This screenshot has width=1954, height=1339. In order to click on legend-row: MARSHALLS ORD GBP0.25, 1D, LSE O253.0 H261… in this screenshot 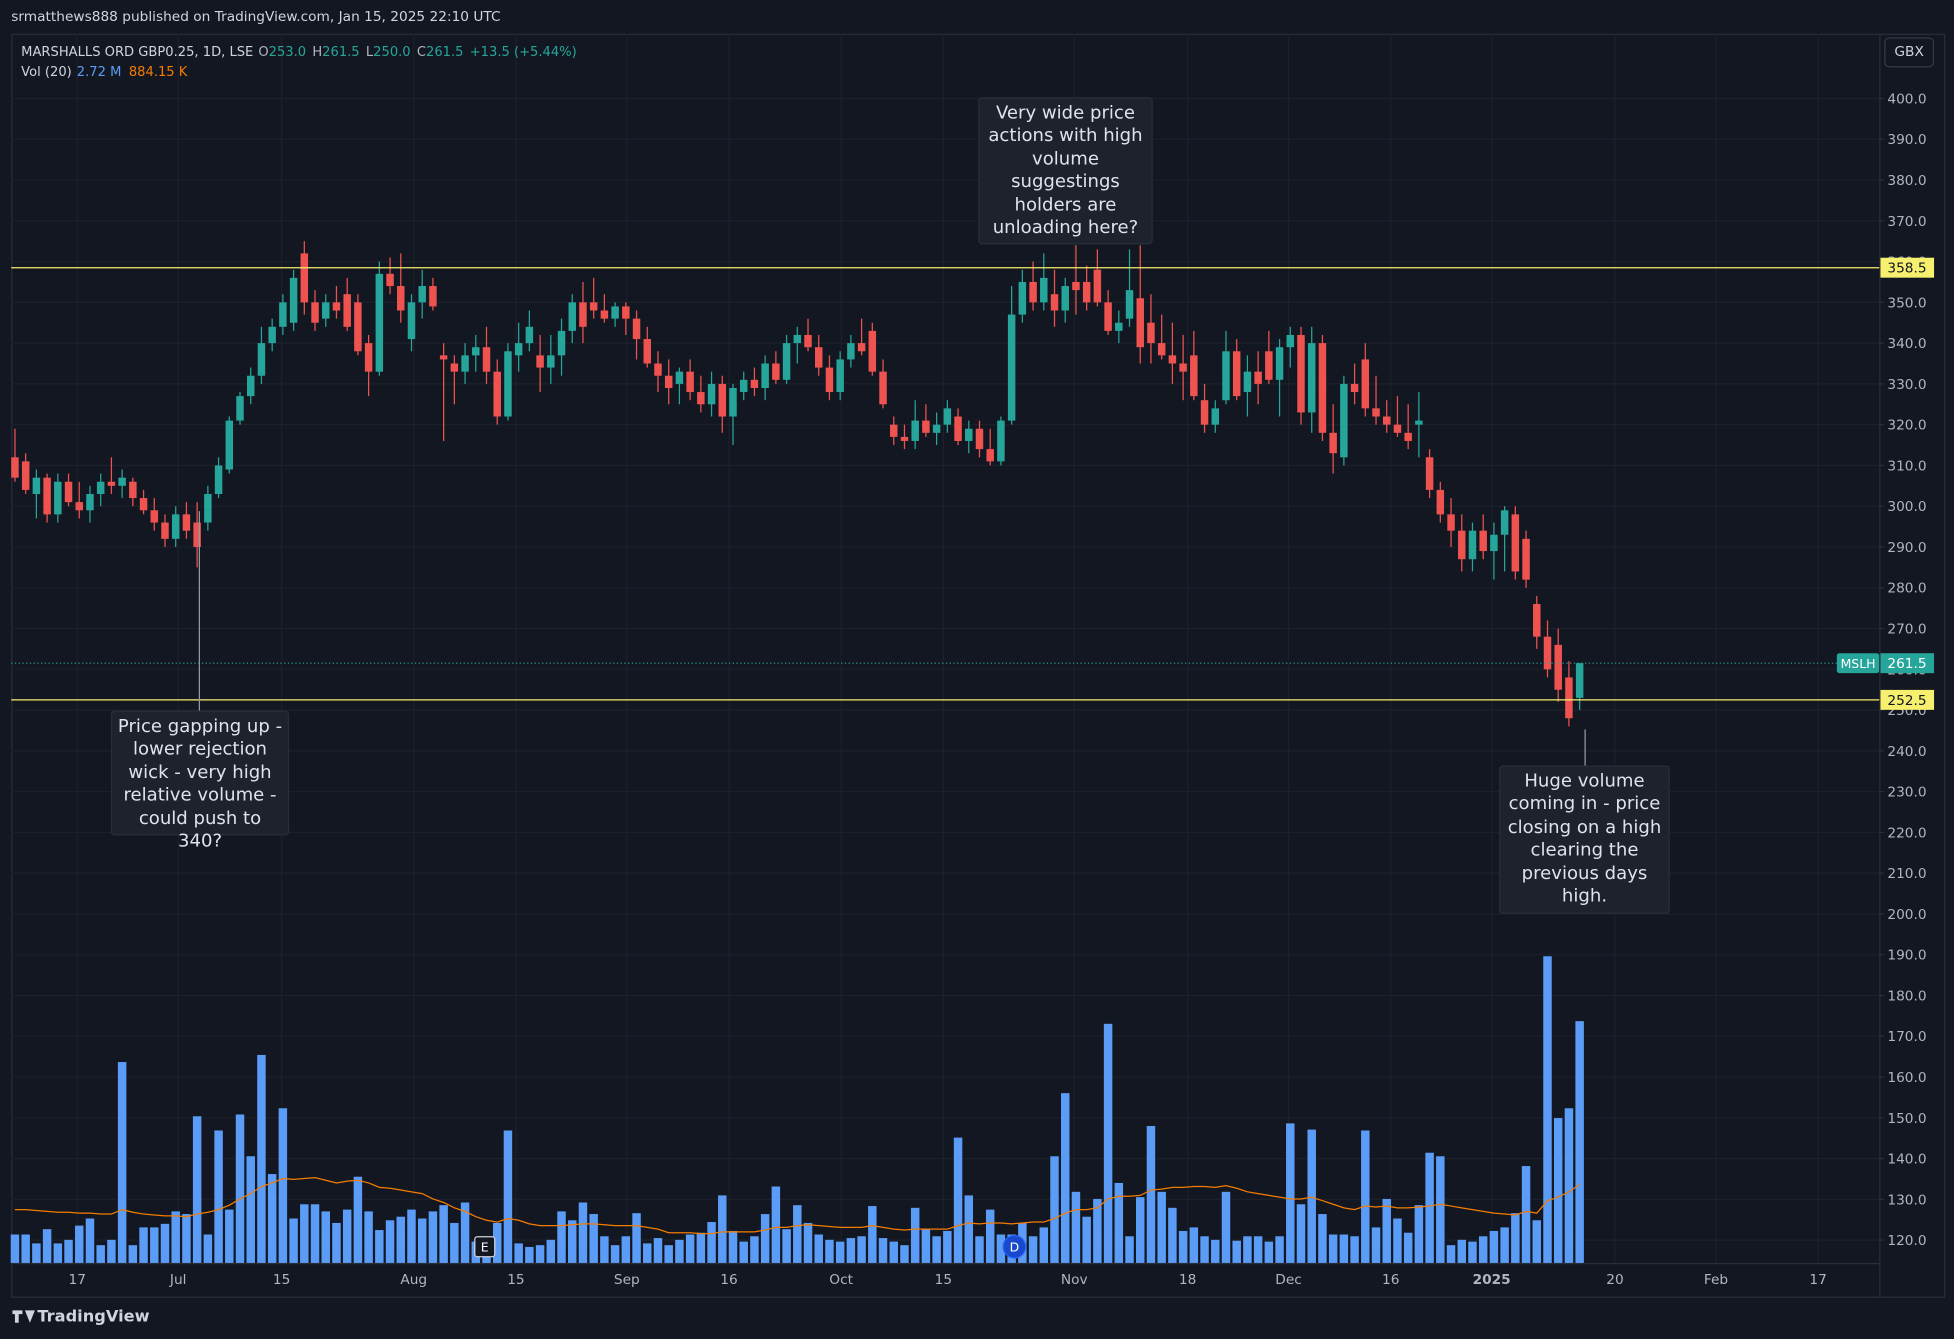, I will do `click(299, 52)`.